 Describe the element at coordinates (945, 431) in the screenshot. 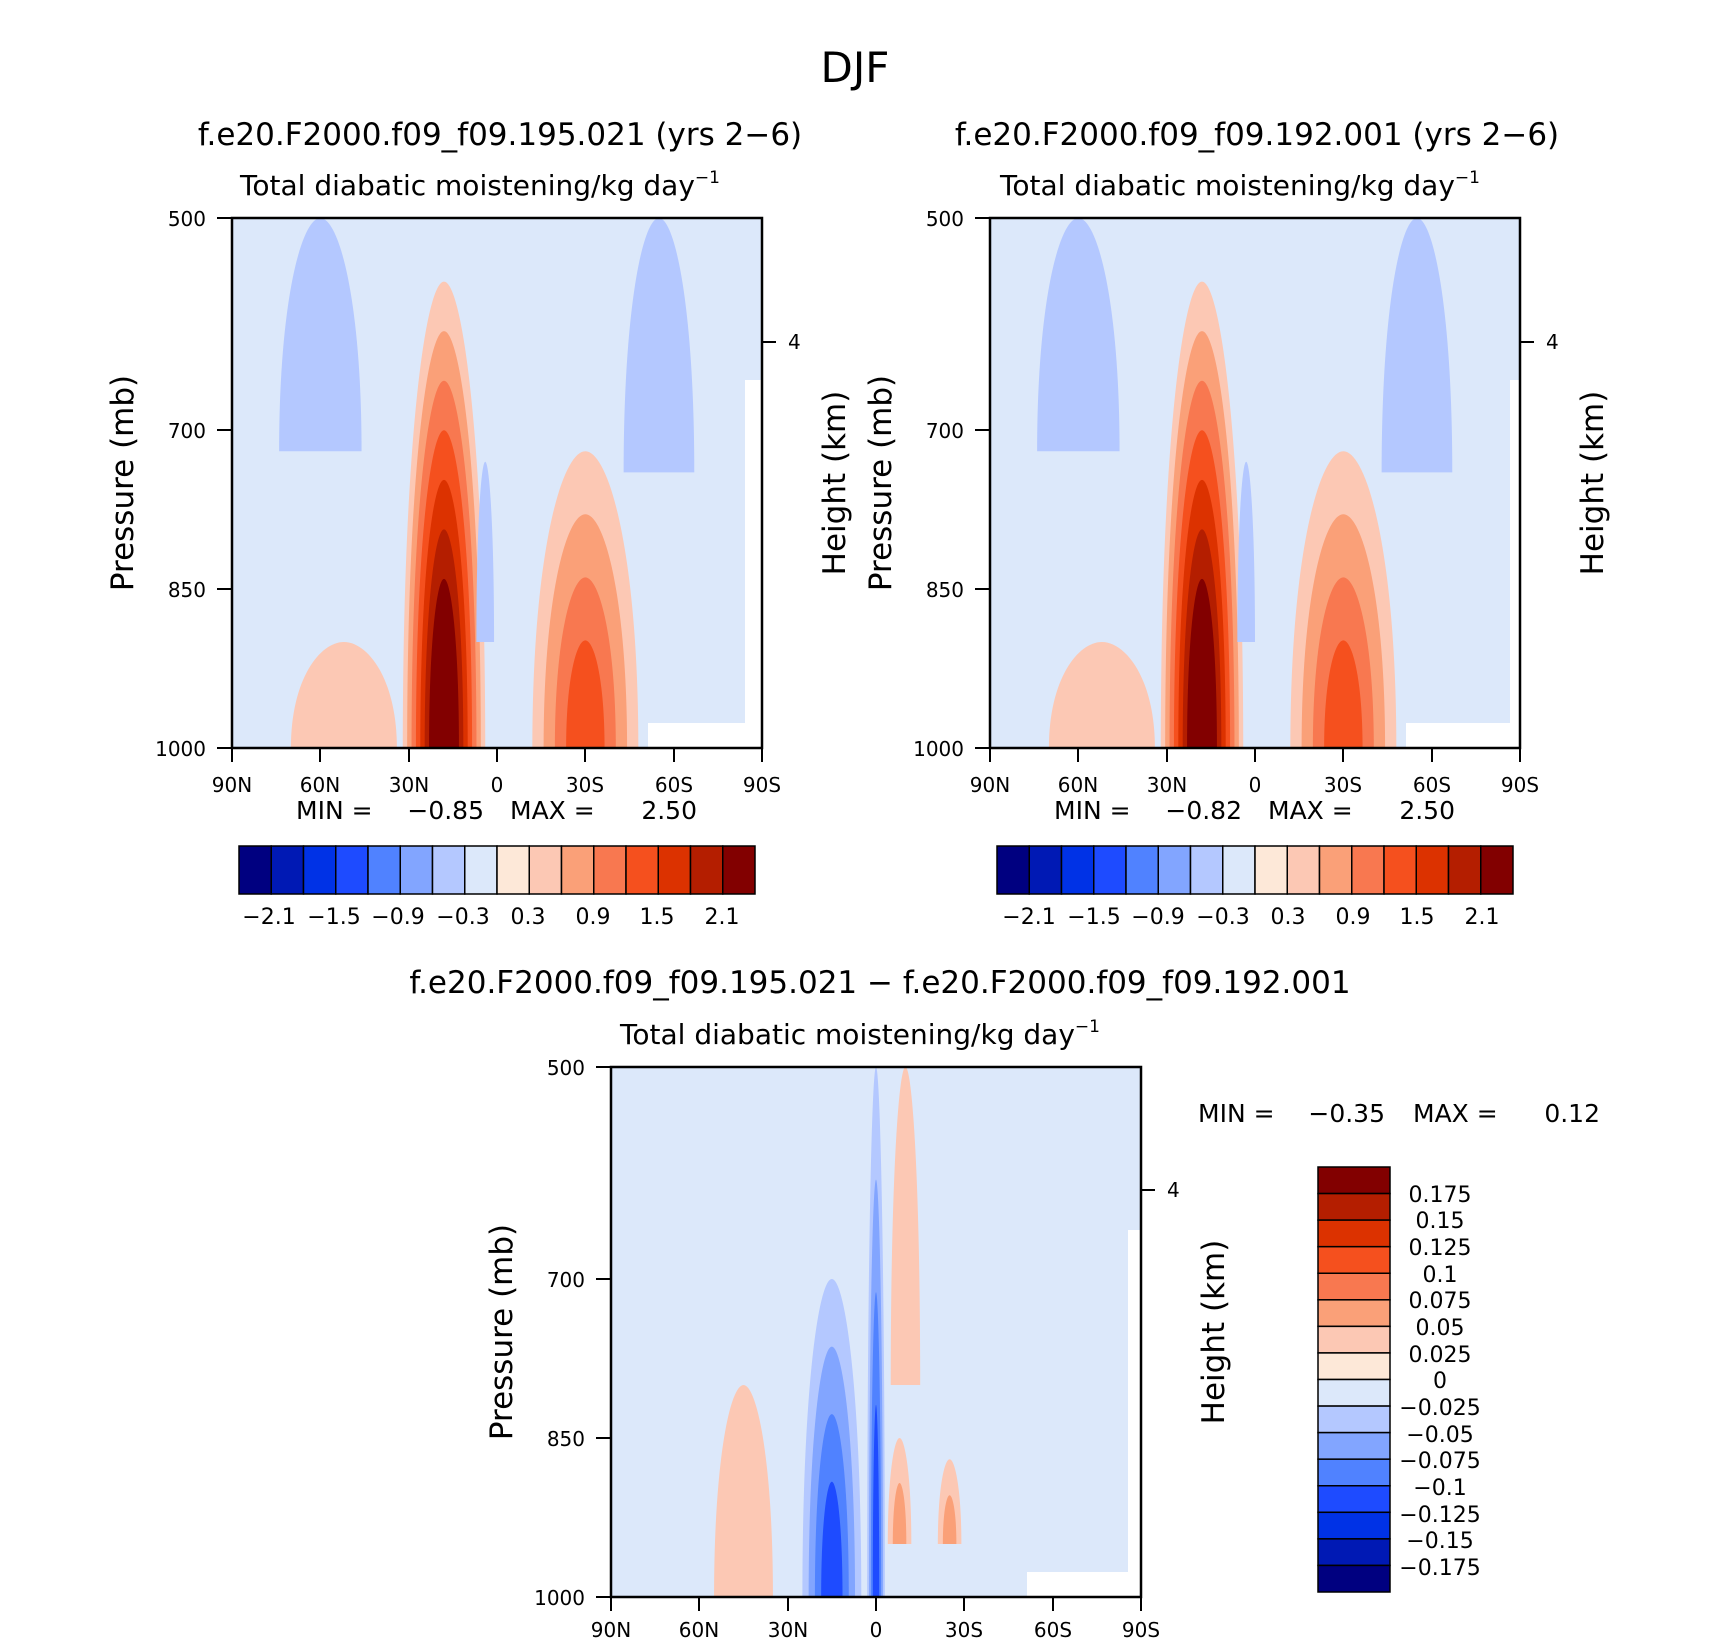

I see `y-tick-label: 700` at that location.